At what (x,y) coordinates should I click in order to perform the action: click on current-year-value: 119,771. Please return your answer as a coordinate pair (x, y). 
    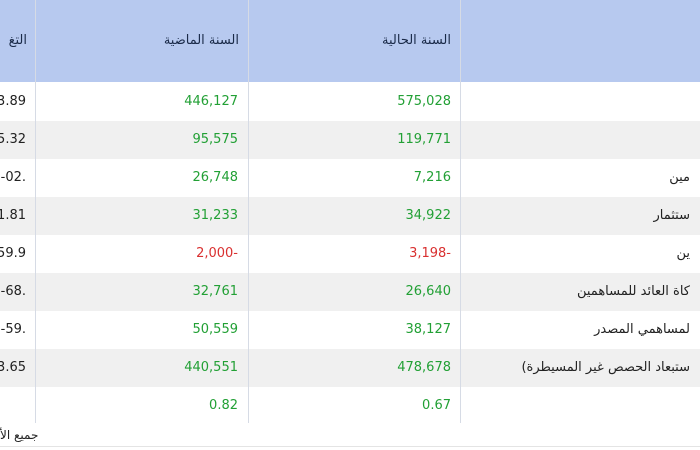
    Looking at the image, I should click on (424, 139).